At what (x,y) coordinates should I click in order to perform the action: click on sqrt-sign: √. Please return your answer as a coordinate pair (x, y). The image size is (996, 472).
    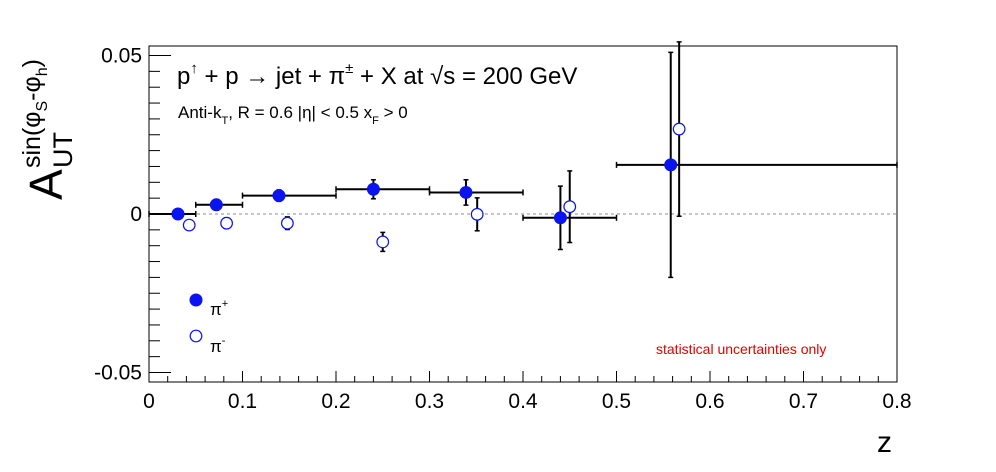
    Looking at the image, I should click on (437, 76).